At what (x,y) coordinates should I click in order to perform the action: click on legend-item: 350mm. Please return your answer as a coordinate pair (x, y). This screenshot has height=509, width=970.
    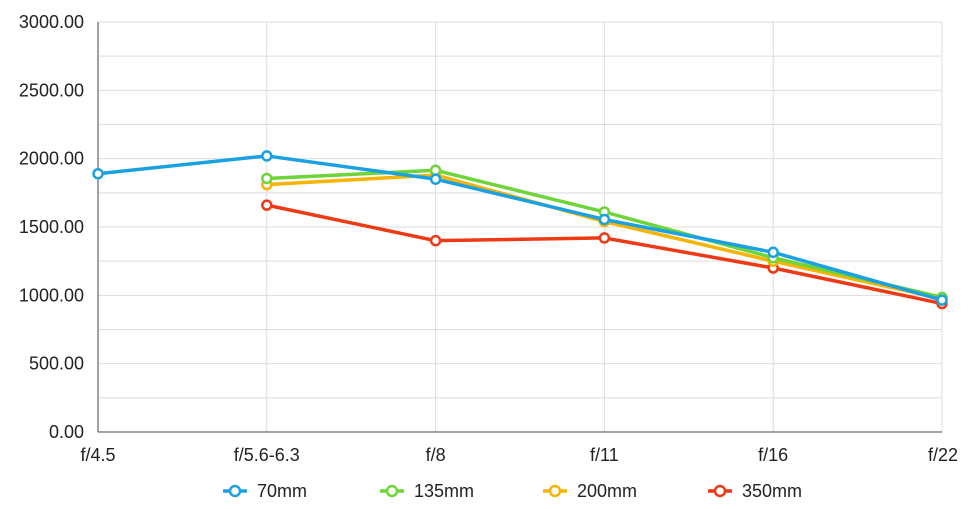
    Looking at the image, I should click on (755, 491).